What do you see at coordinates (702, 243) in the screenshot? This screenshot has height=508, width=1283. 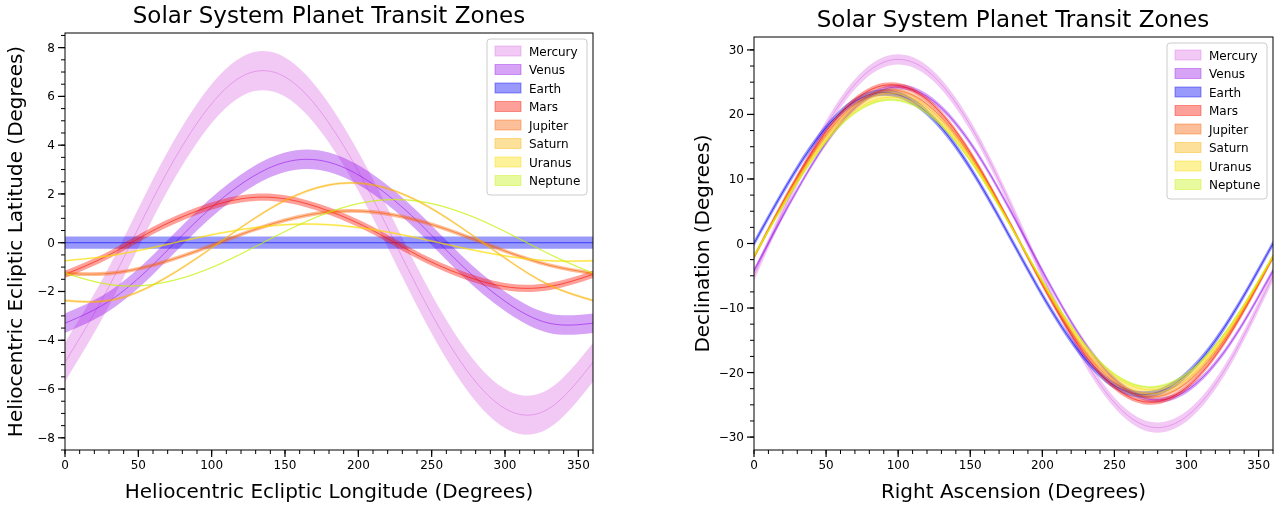 I see `y-axis-title: Declination (Degrees)` at bounding box center [702, 243].